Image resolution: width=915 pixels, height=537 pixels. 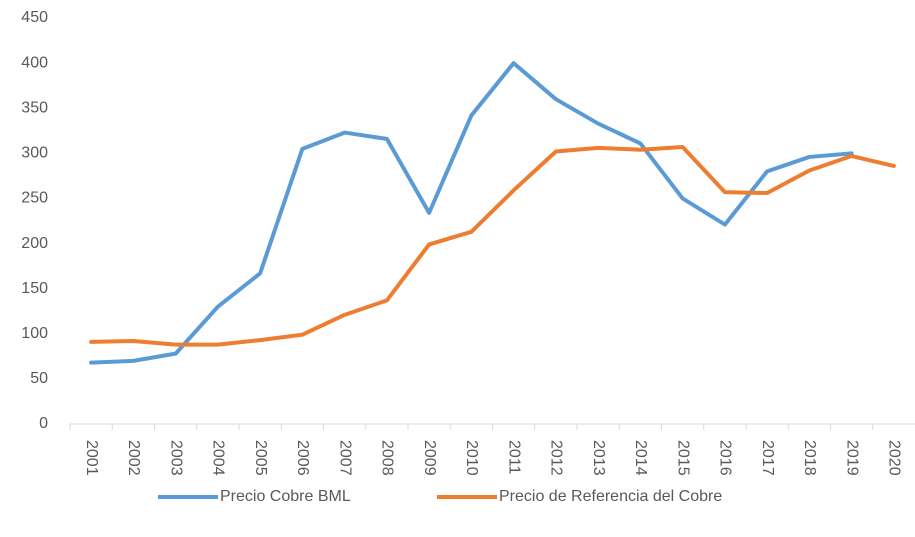 I want to click on x-tick-label: 2003, so click(x=175, y=458).